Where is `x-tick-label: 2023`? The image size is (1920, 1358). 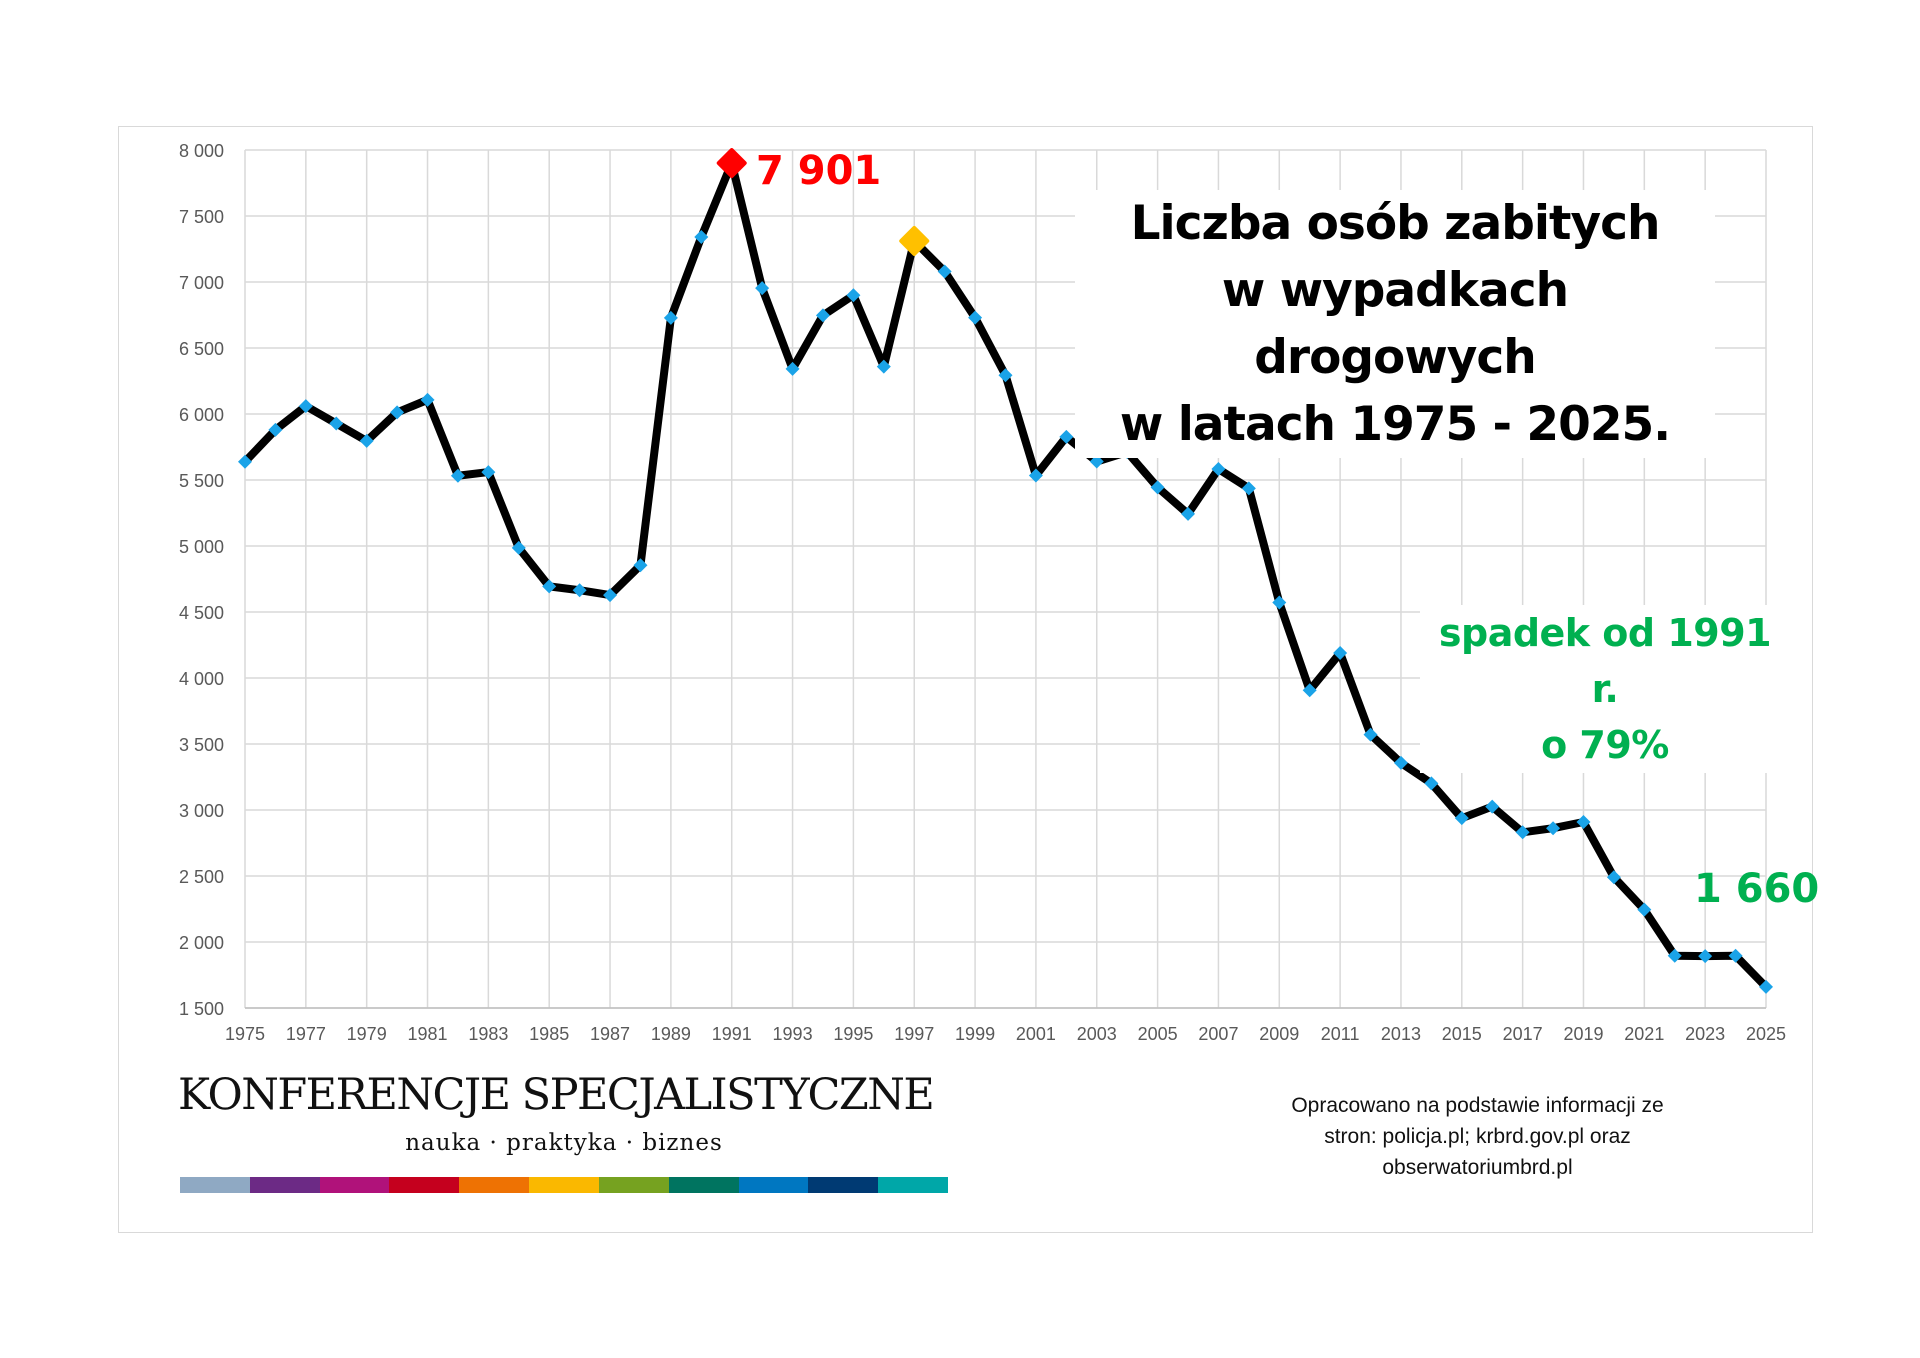
x-tick-label: 2023 is located at coordinates (1705, 1034).